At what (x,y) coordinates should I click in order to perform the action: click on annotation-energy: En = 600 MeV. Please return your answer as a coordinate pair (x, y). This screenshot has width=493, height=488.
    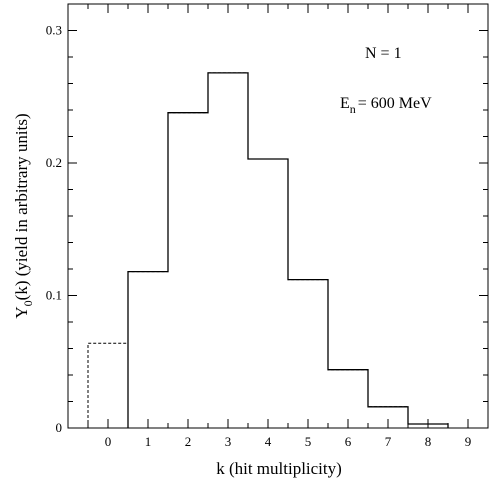
    Looking at the image, I should click on (386, 105).